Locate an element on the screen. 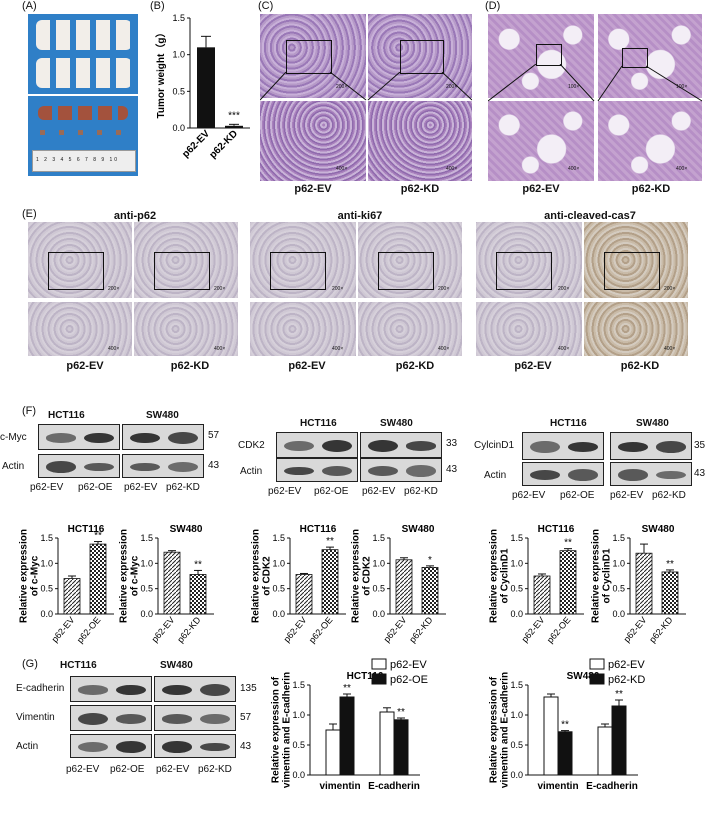 This screenshot has height=814, width=709. ihc-title-ki67: anti-ki67 is located at coordinates (360, 216).